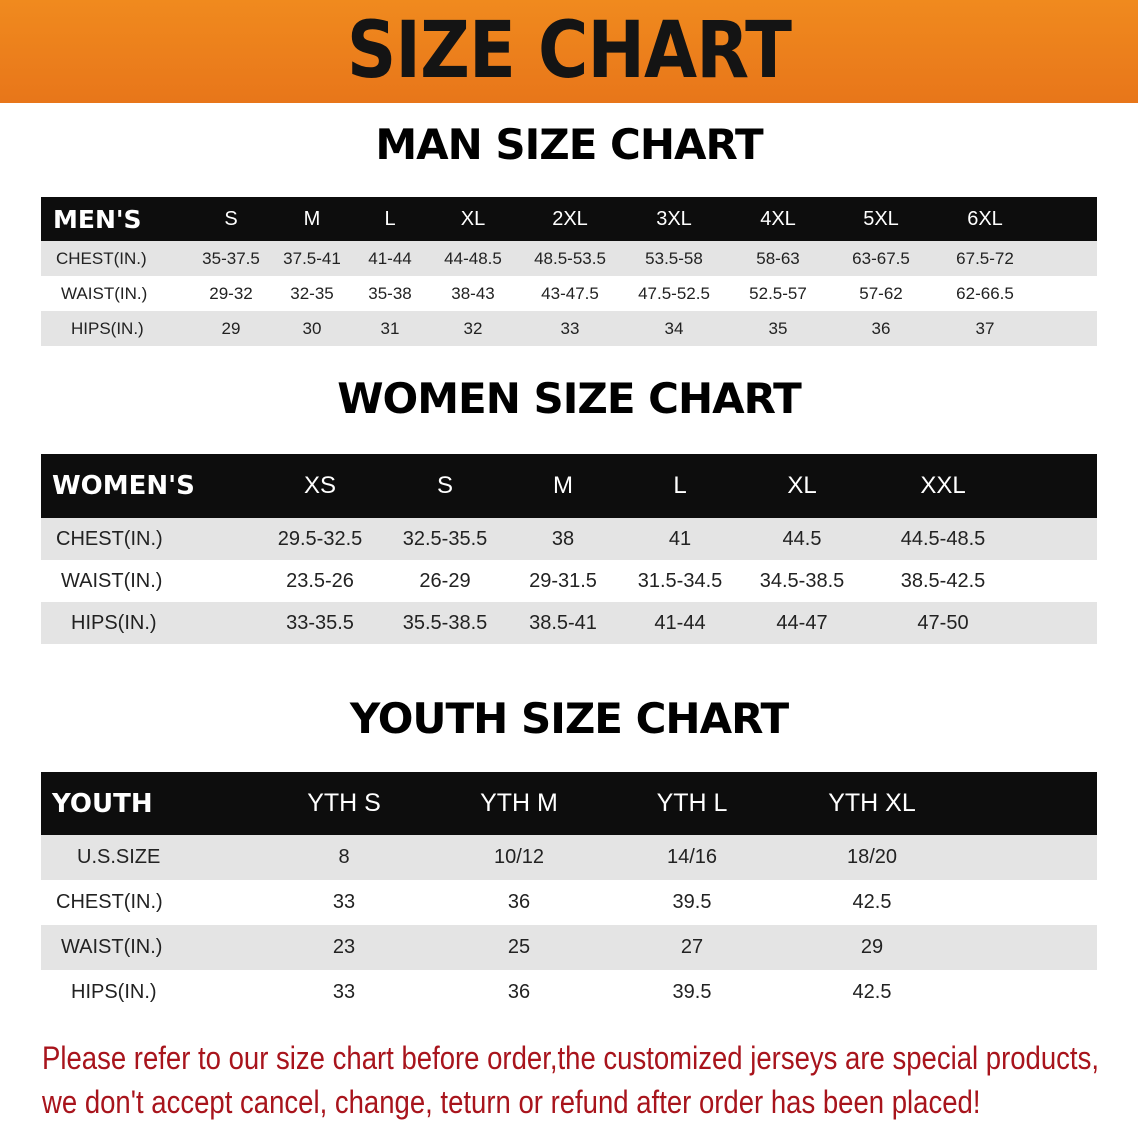  Describe the element at coordinates (872, 803) in the screenshot. I see `size-header-cell: YTH XL` at that location.